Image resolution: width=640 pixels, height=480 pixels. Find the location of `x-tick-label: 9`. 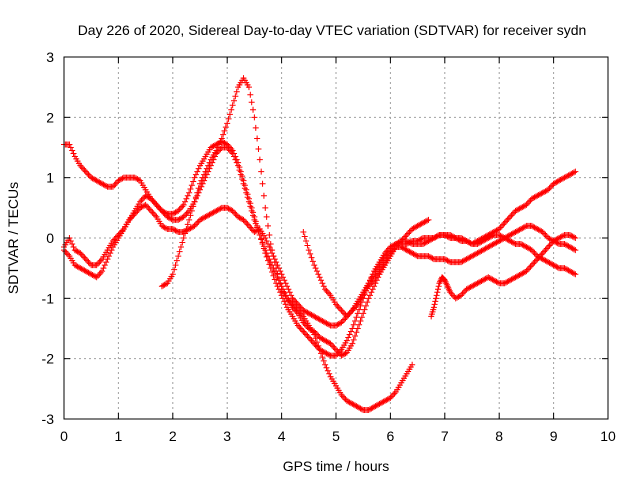

x-tick-label: 9 is located at coordinates (554, 436).